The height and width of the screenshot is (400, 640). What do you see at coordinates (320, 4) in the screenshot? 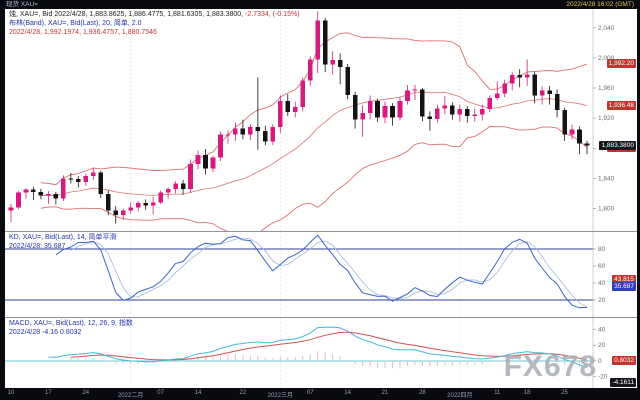
I see `top-bar: 现货 XAU= 2022/4/28 16:02 (GMT)` at bounding box center [320, 4].